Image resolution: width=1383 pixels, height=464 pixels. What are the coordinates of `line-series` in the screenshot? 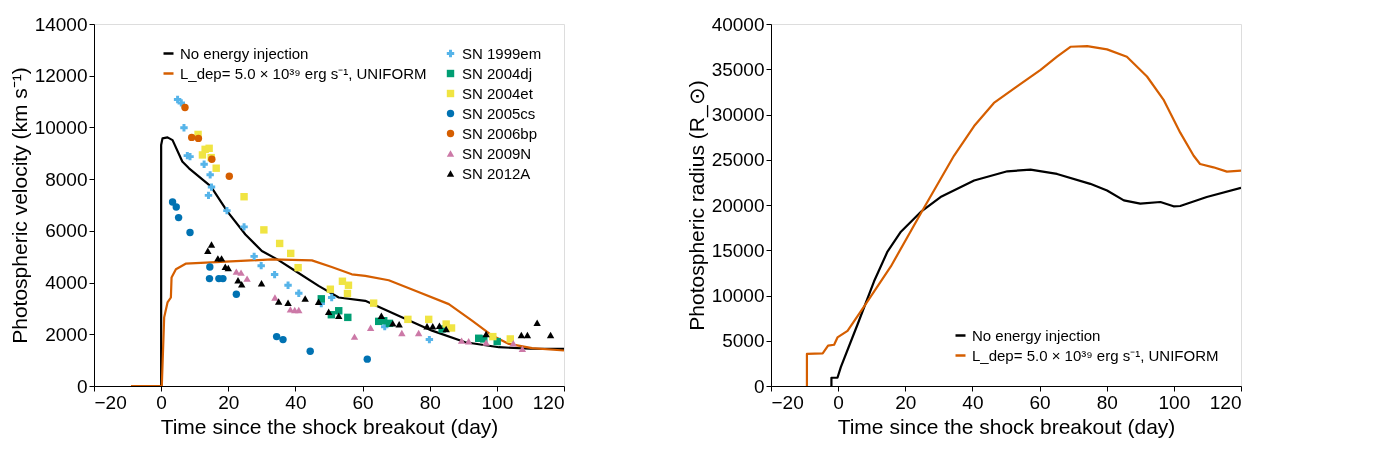 It's located at (346, 322).